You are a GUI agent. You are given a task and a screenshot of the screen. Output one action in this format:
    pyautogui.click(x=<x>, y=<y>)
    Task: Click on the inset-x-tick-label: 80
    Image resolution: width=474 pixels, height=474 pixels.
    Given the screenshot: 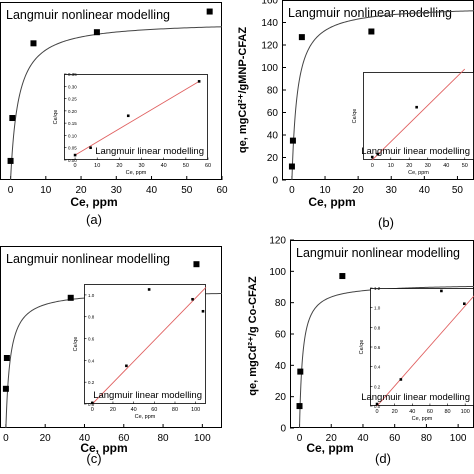 What is the action you would take?
    pyautogui.click(x=175, y=410)
    